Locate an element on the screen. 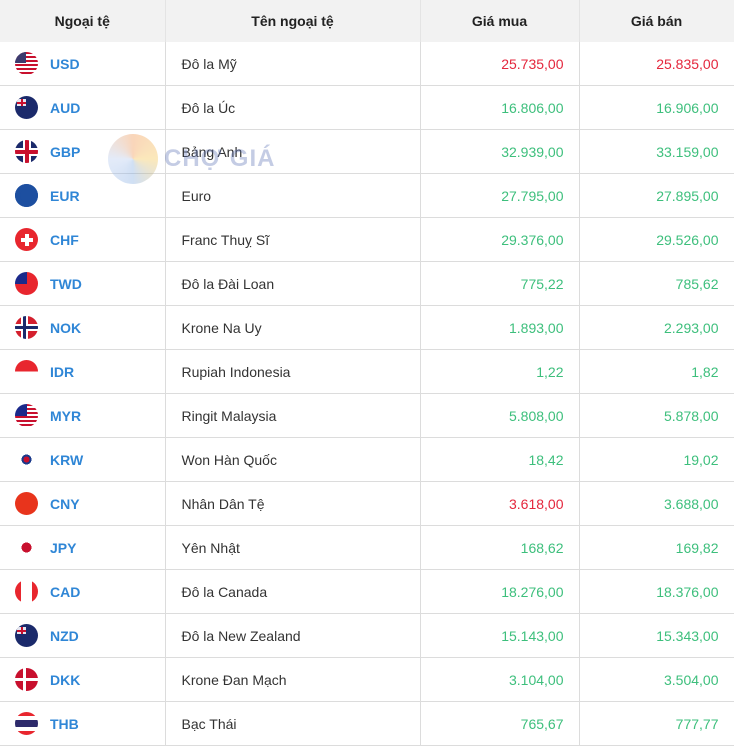 The width and height of the screenshot is (734, 746). sell-price: 29.526,00 is located at coordinates (656, 239).